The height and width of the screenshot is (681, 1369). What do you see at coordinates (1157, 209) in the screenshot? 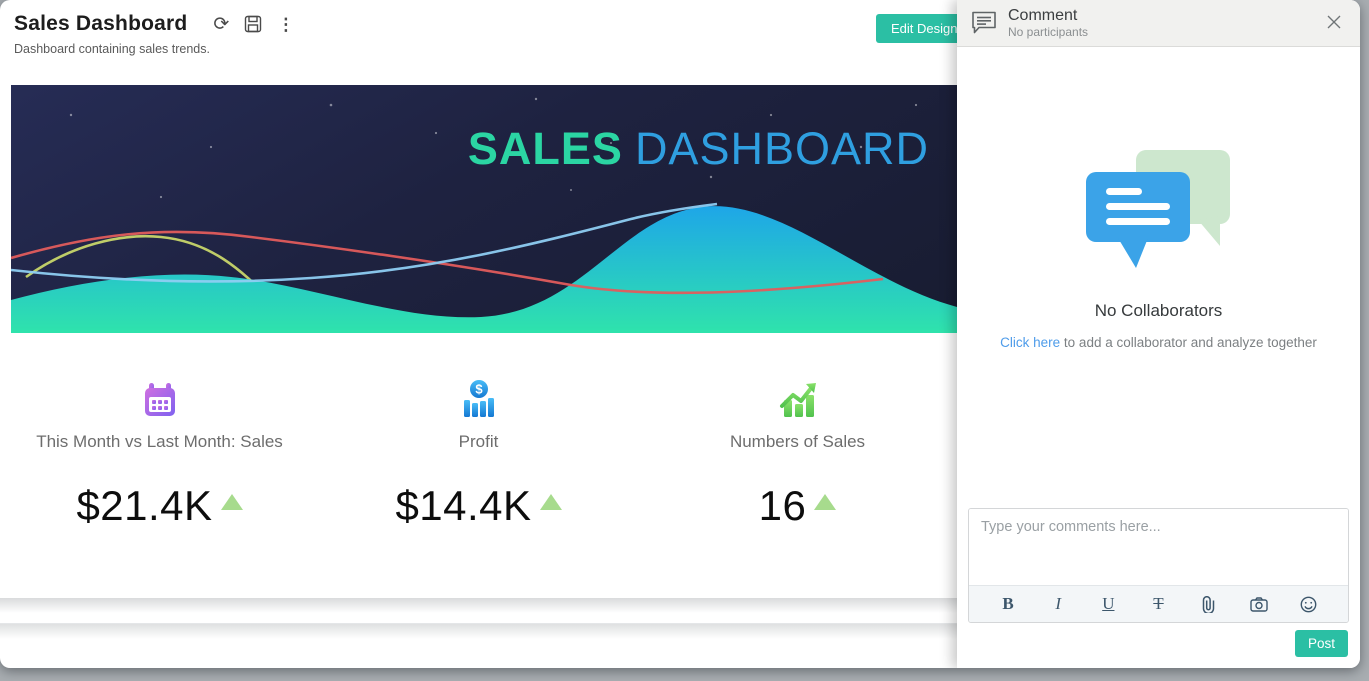
I see `chat-bubbles-illustration` at bounding box center [1157, 209].